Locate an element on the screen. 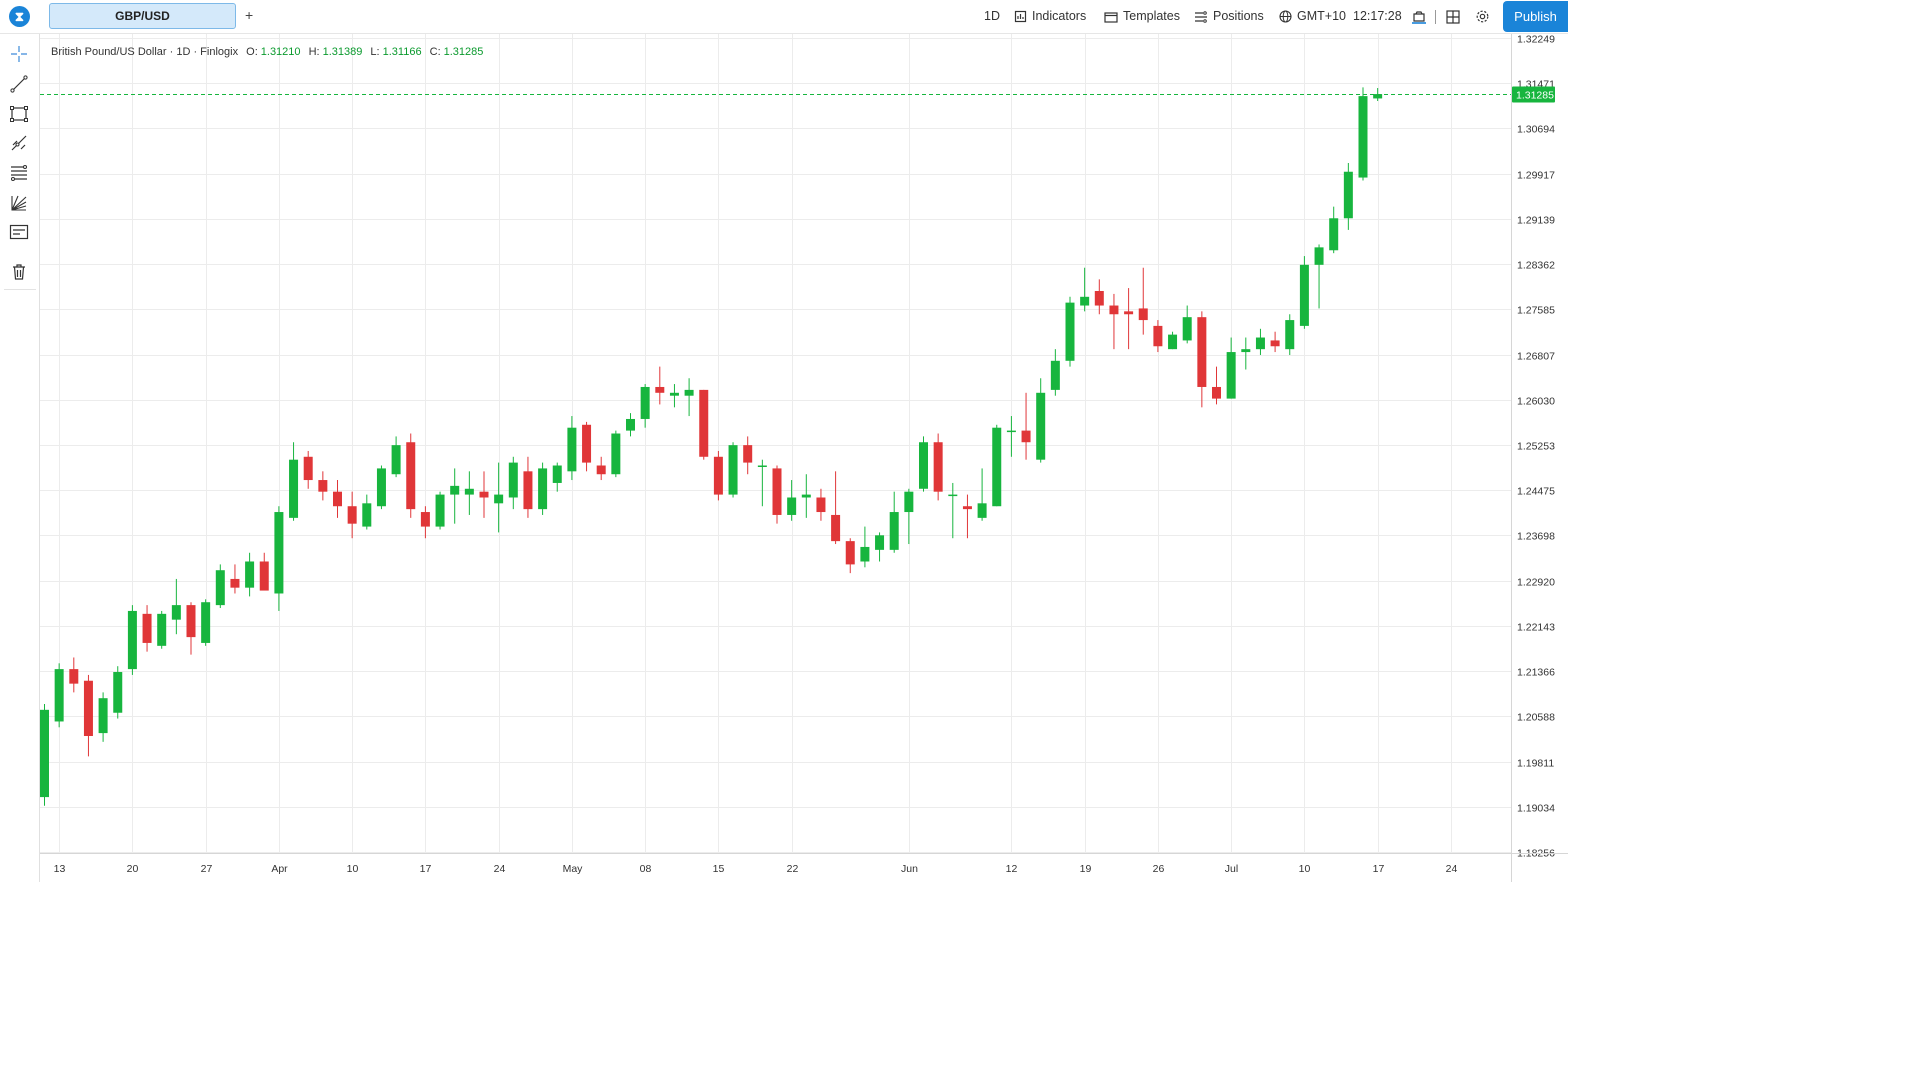 Image resolution: width=1920 pixels, height=1080 pixels. y-axis-tick-label: 1.23698 is located at coordinates (1536, 537).